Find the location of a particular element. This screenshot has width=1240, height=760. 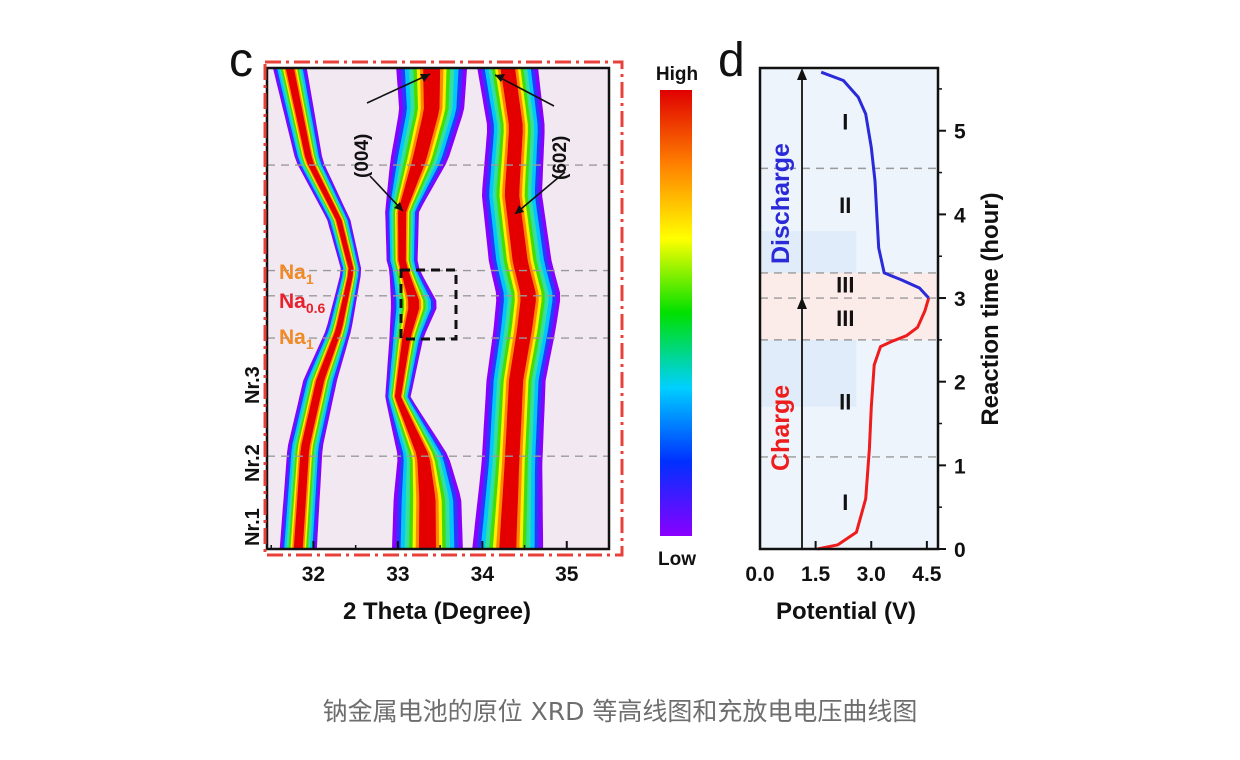

potential-series is located at coordinates (874, 310).